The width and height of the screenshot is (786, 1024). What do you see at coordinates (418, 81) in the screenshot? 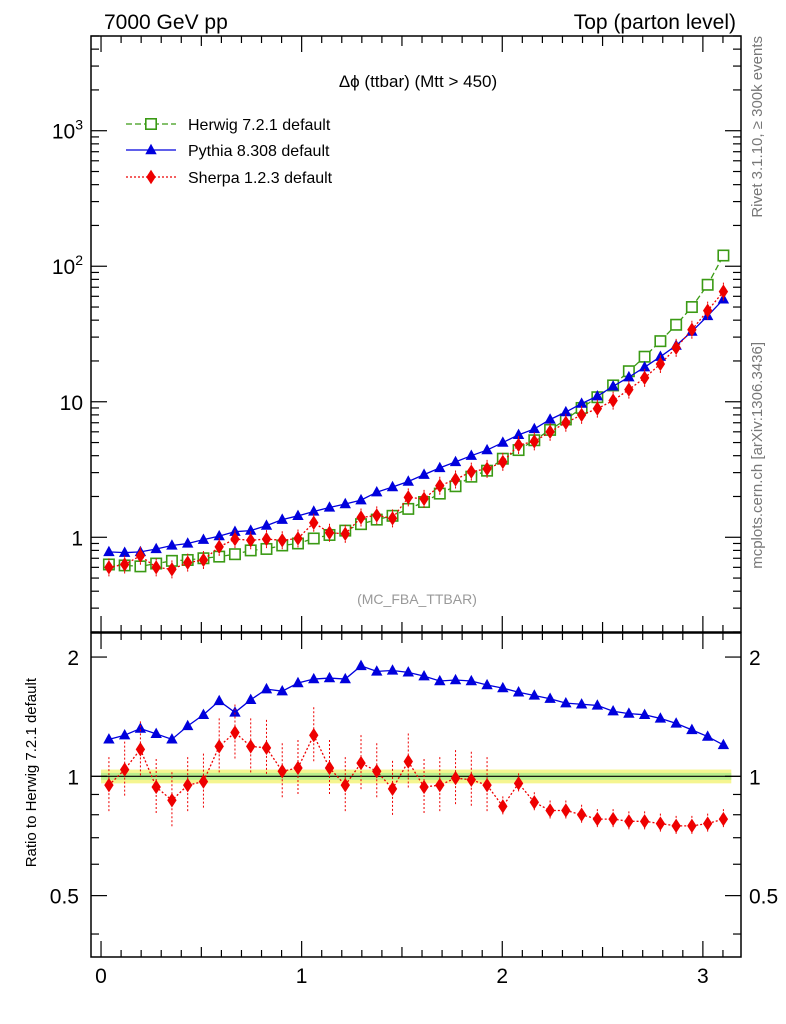
I see `chart-title: Δϕ (ttbar) (Mtt > 450)` at bounding box center [418, 81].